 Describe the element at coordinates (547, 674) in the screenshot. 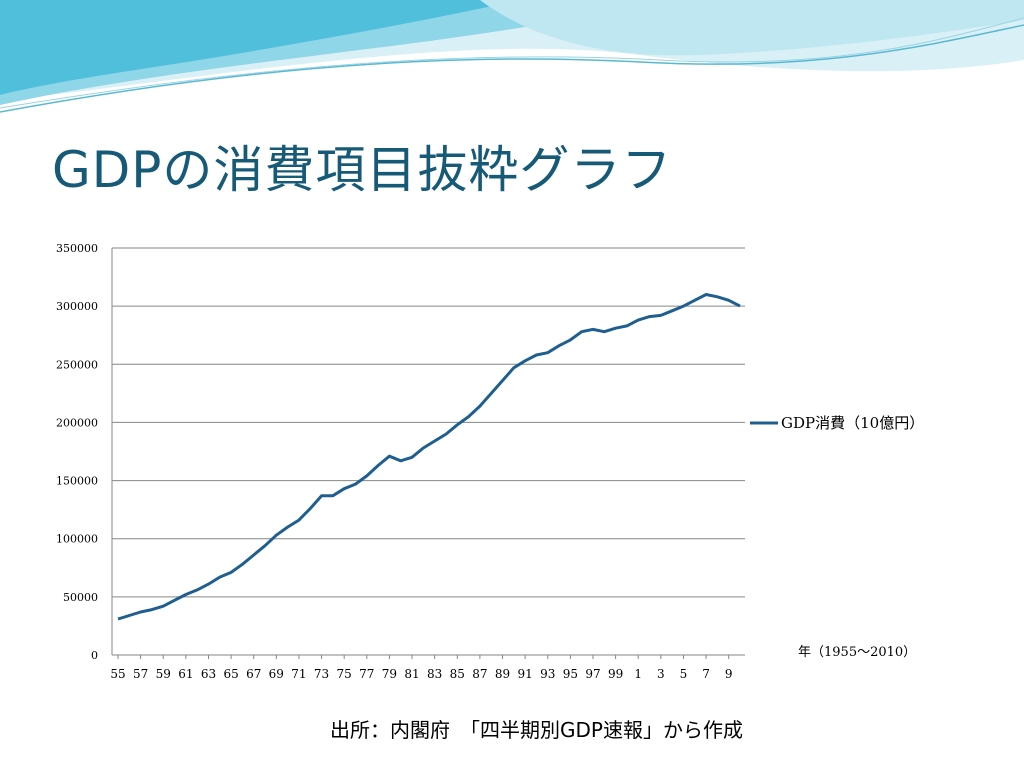

I see `x-tick-label: 93` at that location.